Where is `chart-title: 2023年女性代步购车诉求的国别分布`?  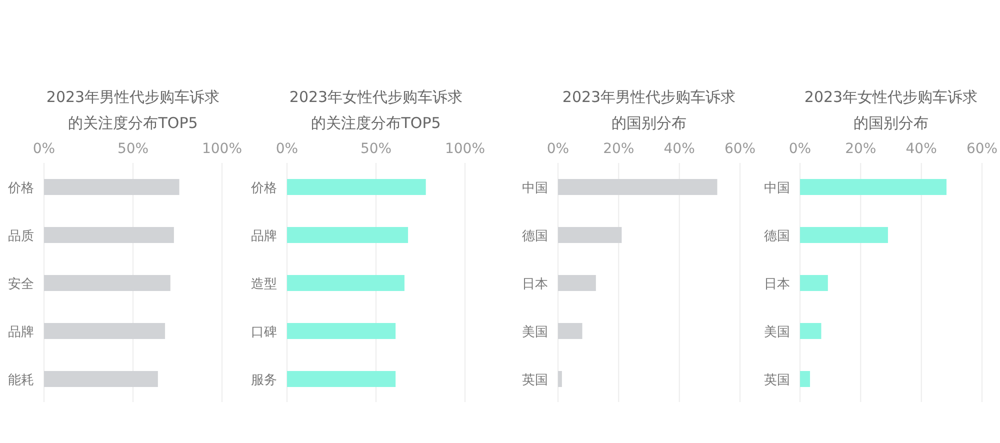
chart-title: 2023年女性代步购车诉求的国别分布 is located at coordinates (891, 110).